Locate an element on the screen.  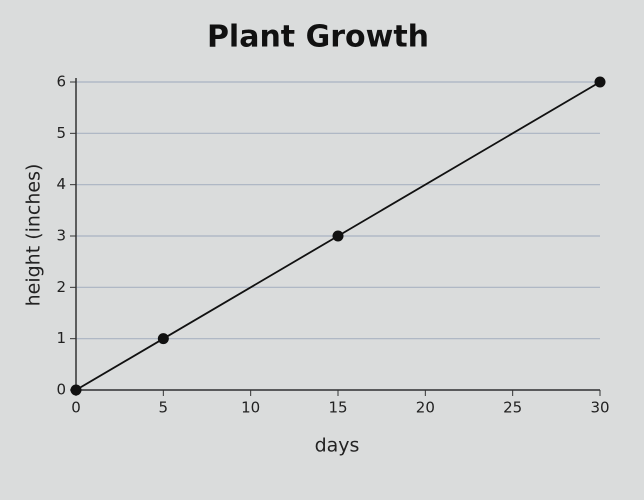
y-tick-label: 2 is located at coordinates (61, 287).